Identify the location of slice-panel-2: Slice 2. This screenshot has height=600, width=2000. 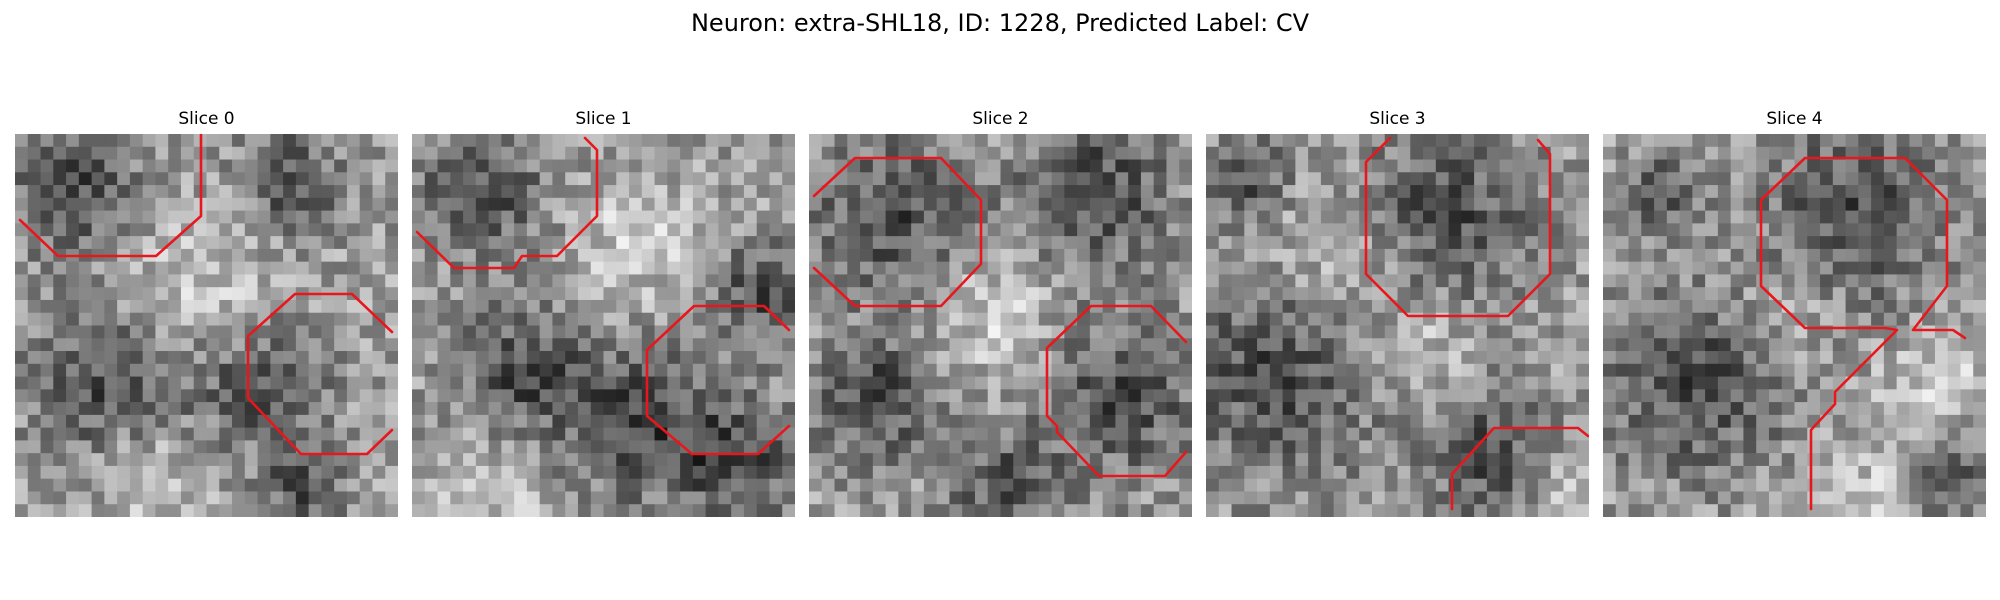
(1000, 312).